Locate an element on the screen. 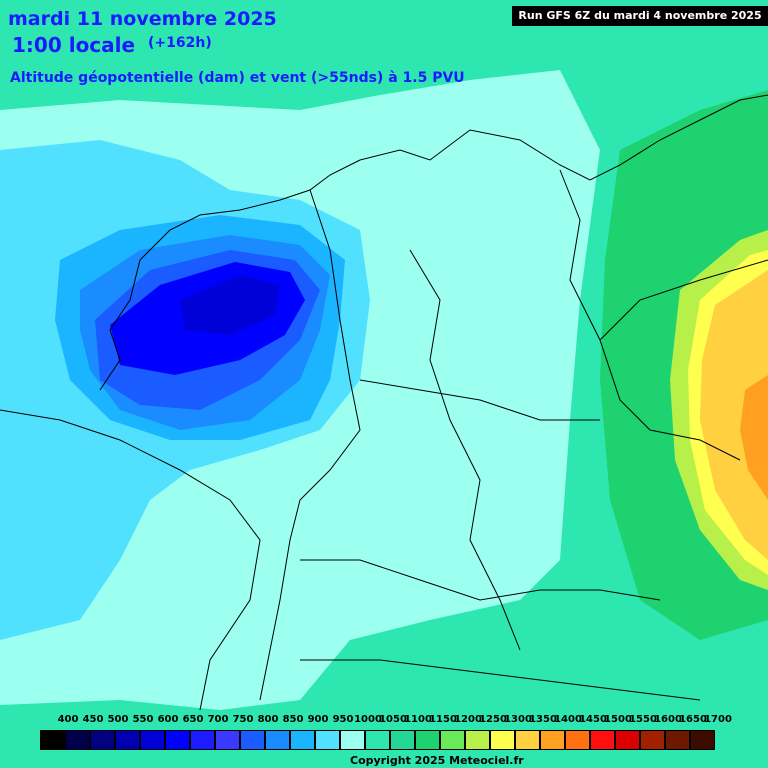  legend-label: 800 is located at coordinates (268, 719).